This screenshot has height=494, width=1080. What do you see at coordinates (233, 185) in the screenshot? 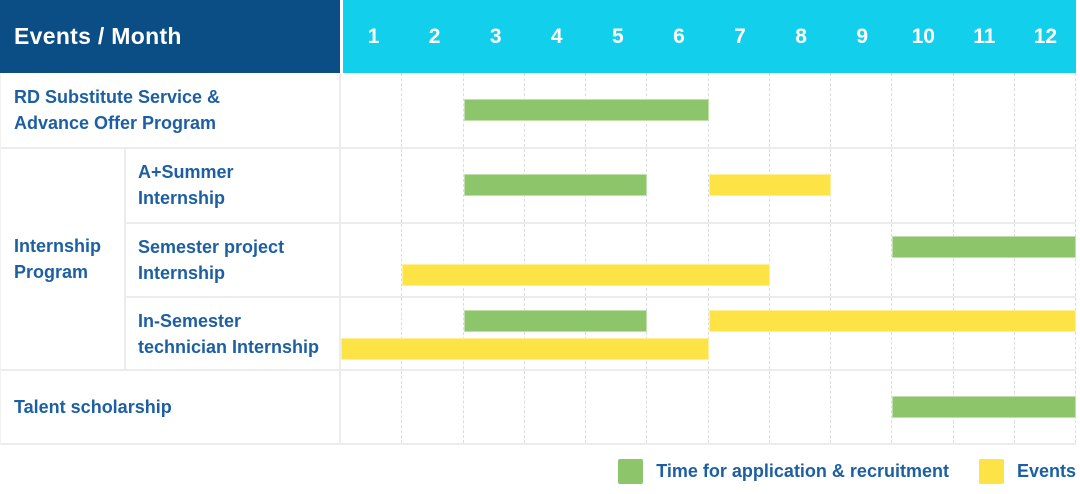
I see `subrow-label-cell: A+Summer Internship` at bounding box center [233, 185].